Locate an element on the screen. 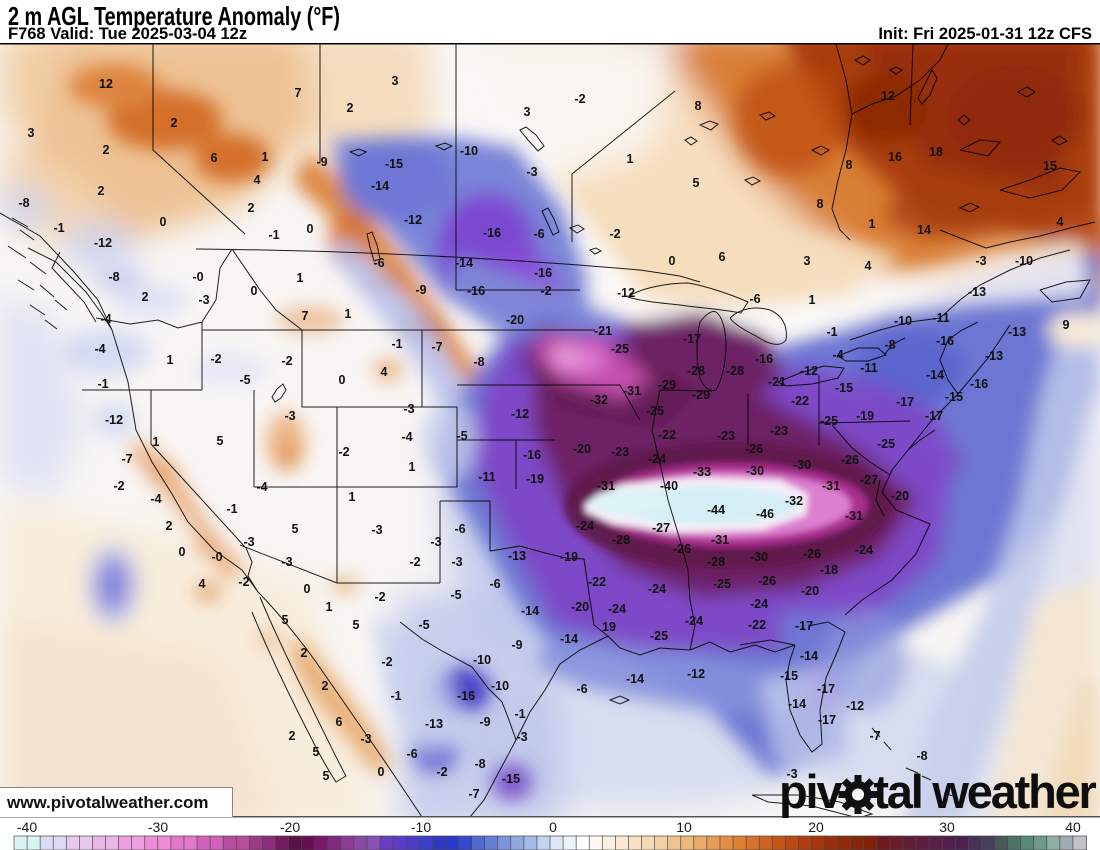  svg-text: 7 is located at coordinates (305, 316).